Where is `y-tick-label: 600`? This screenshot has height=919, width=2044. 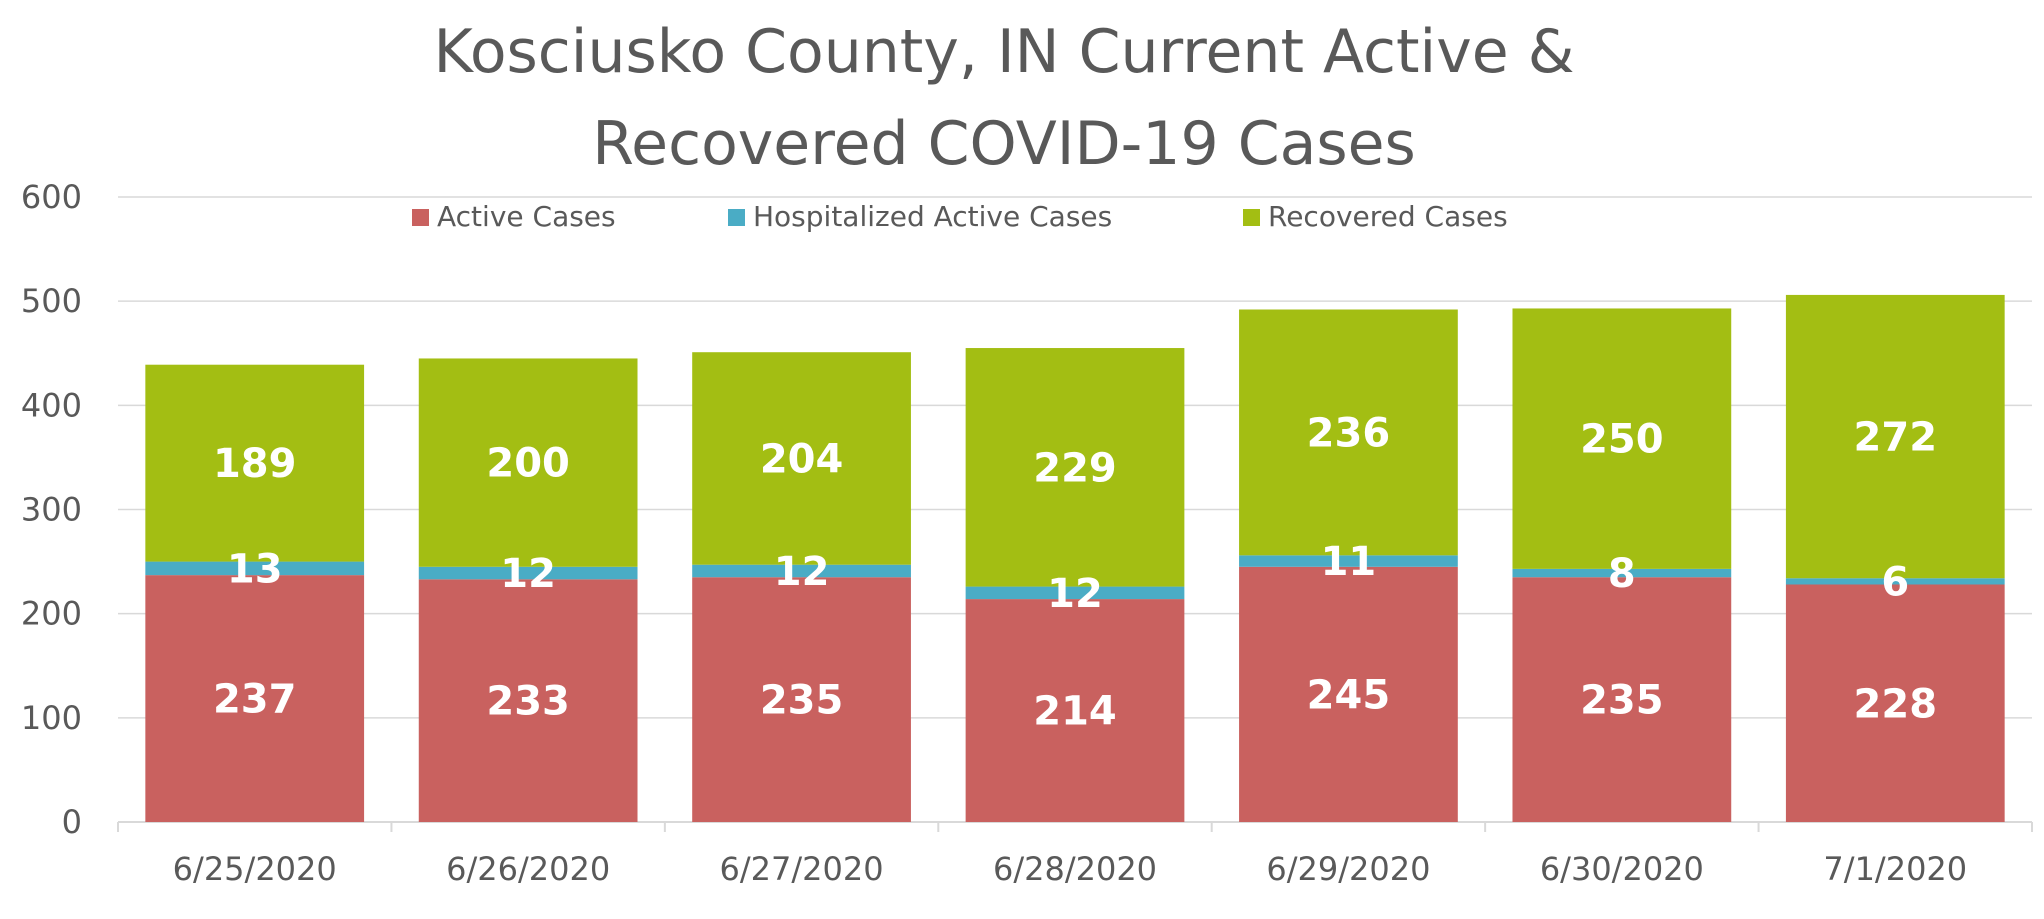
y-tick-label: 600 is located at coordinates (51, 197).